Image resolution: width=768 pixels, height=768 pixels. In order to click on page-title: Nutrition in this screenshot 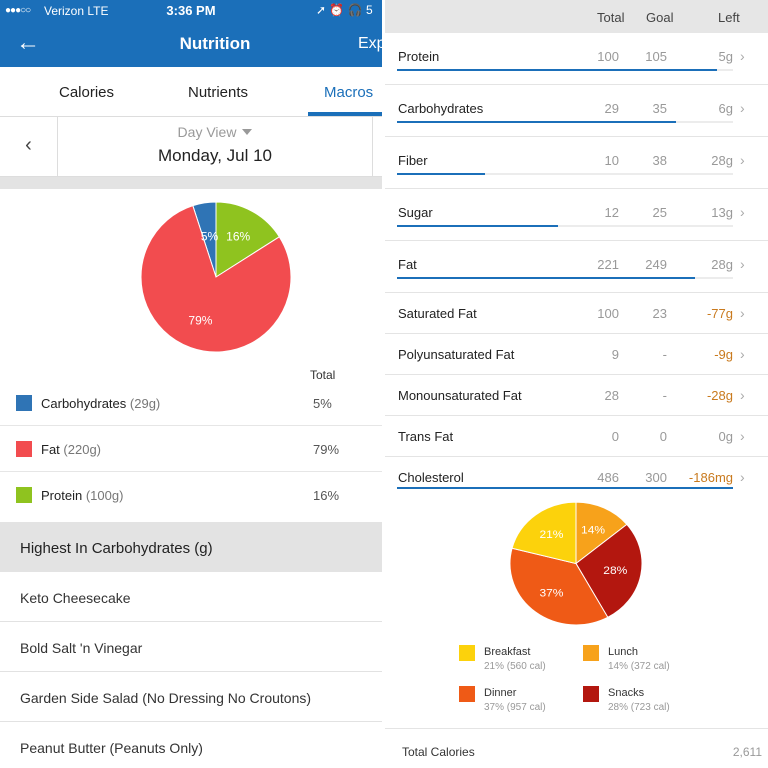, I will do `click(215, 43)`.